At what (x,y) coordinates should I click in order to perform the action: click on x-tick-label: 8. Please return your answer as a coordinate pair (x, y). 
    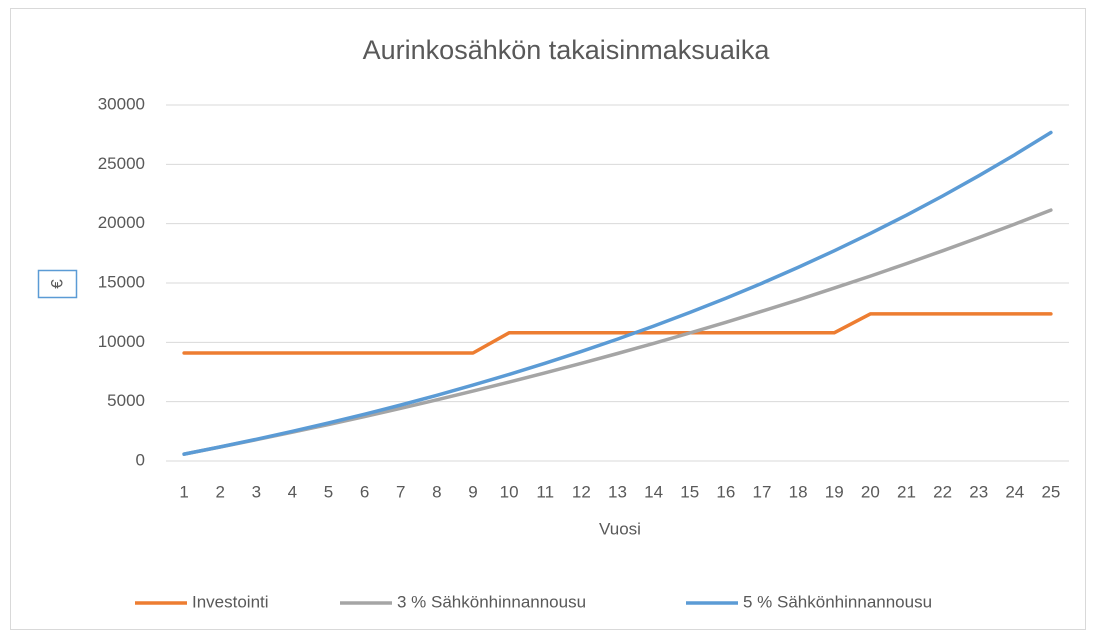
    Looking at the image, I should click on (436, 491).